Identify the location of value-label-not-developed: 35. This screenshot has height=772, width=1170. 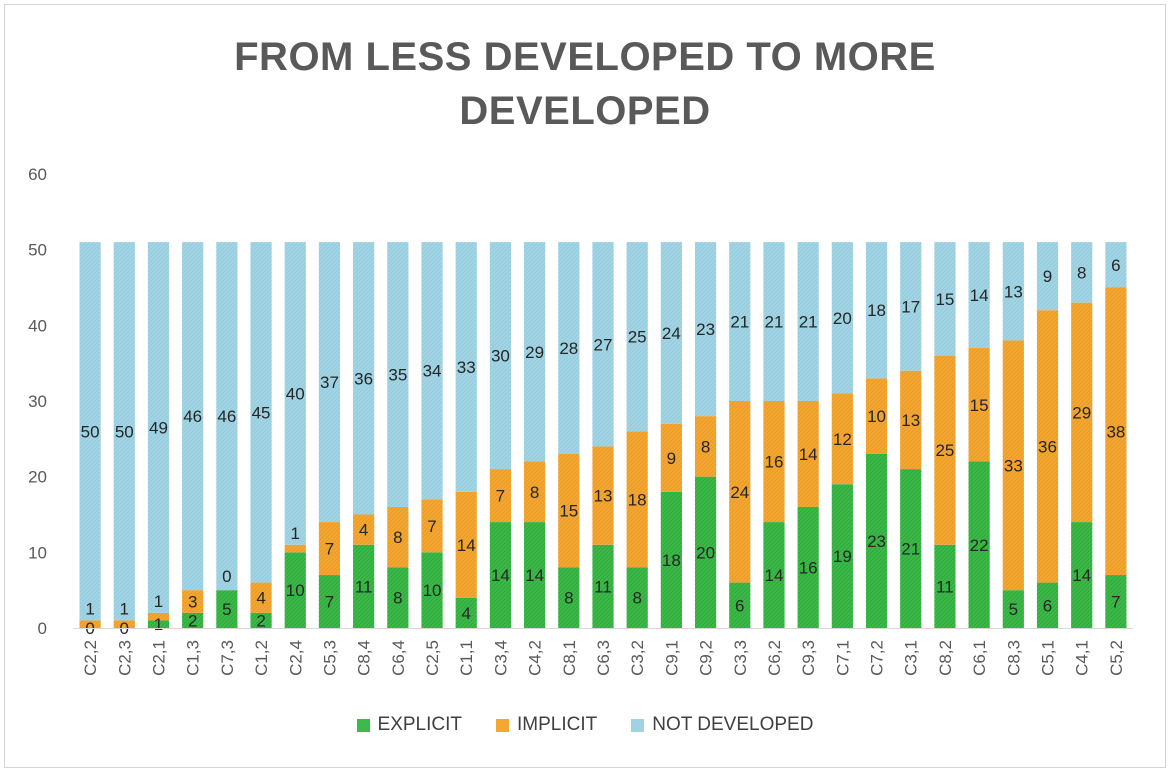
(397, 375).